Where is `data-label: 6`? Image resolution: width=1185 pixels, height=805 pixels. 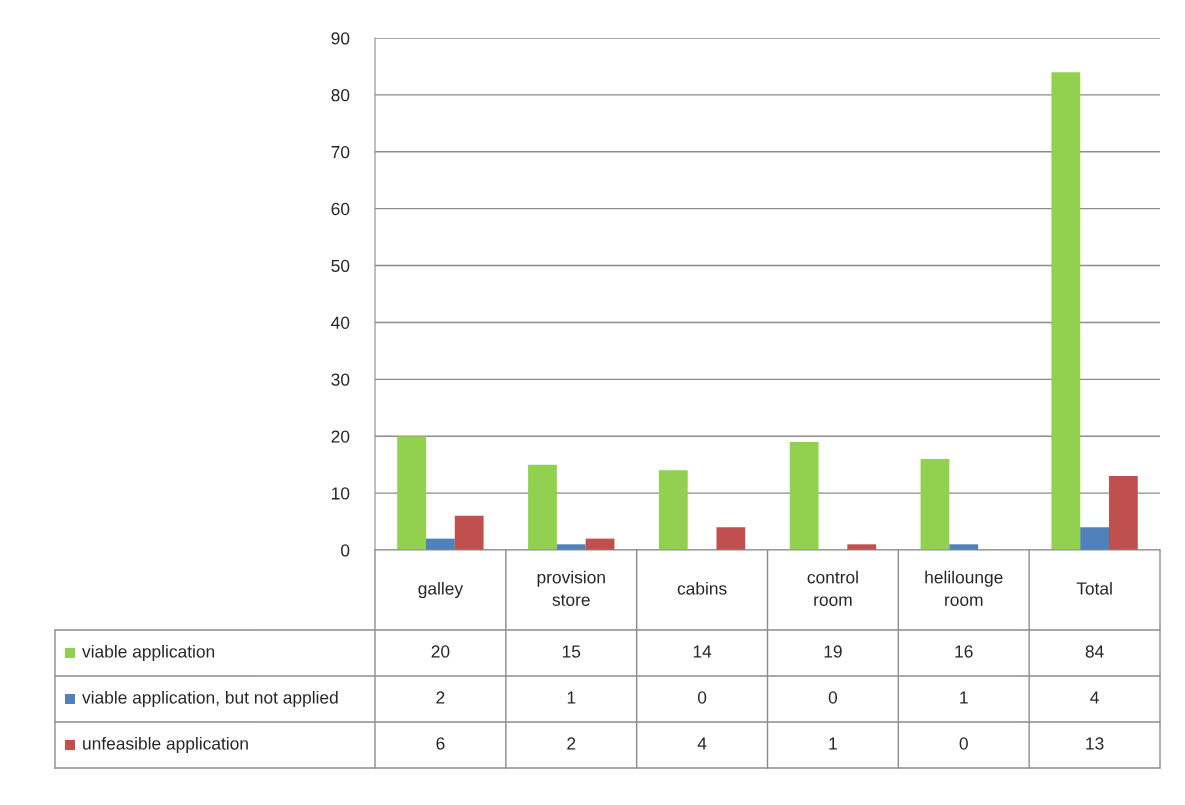
data-label: 6 is located at coordinates (440, 743).